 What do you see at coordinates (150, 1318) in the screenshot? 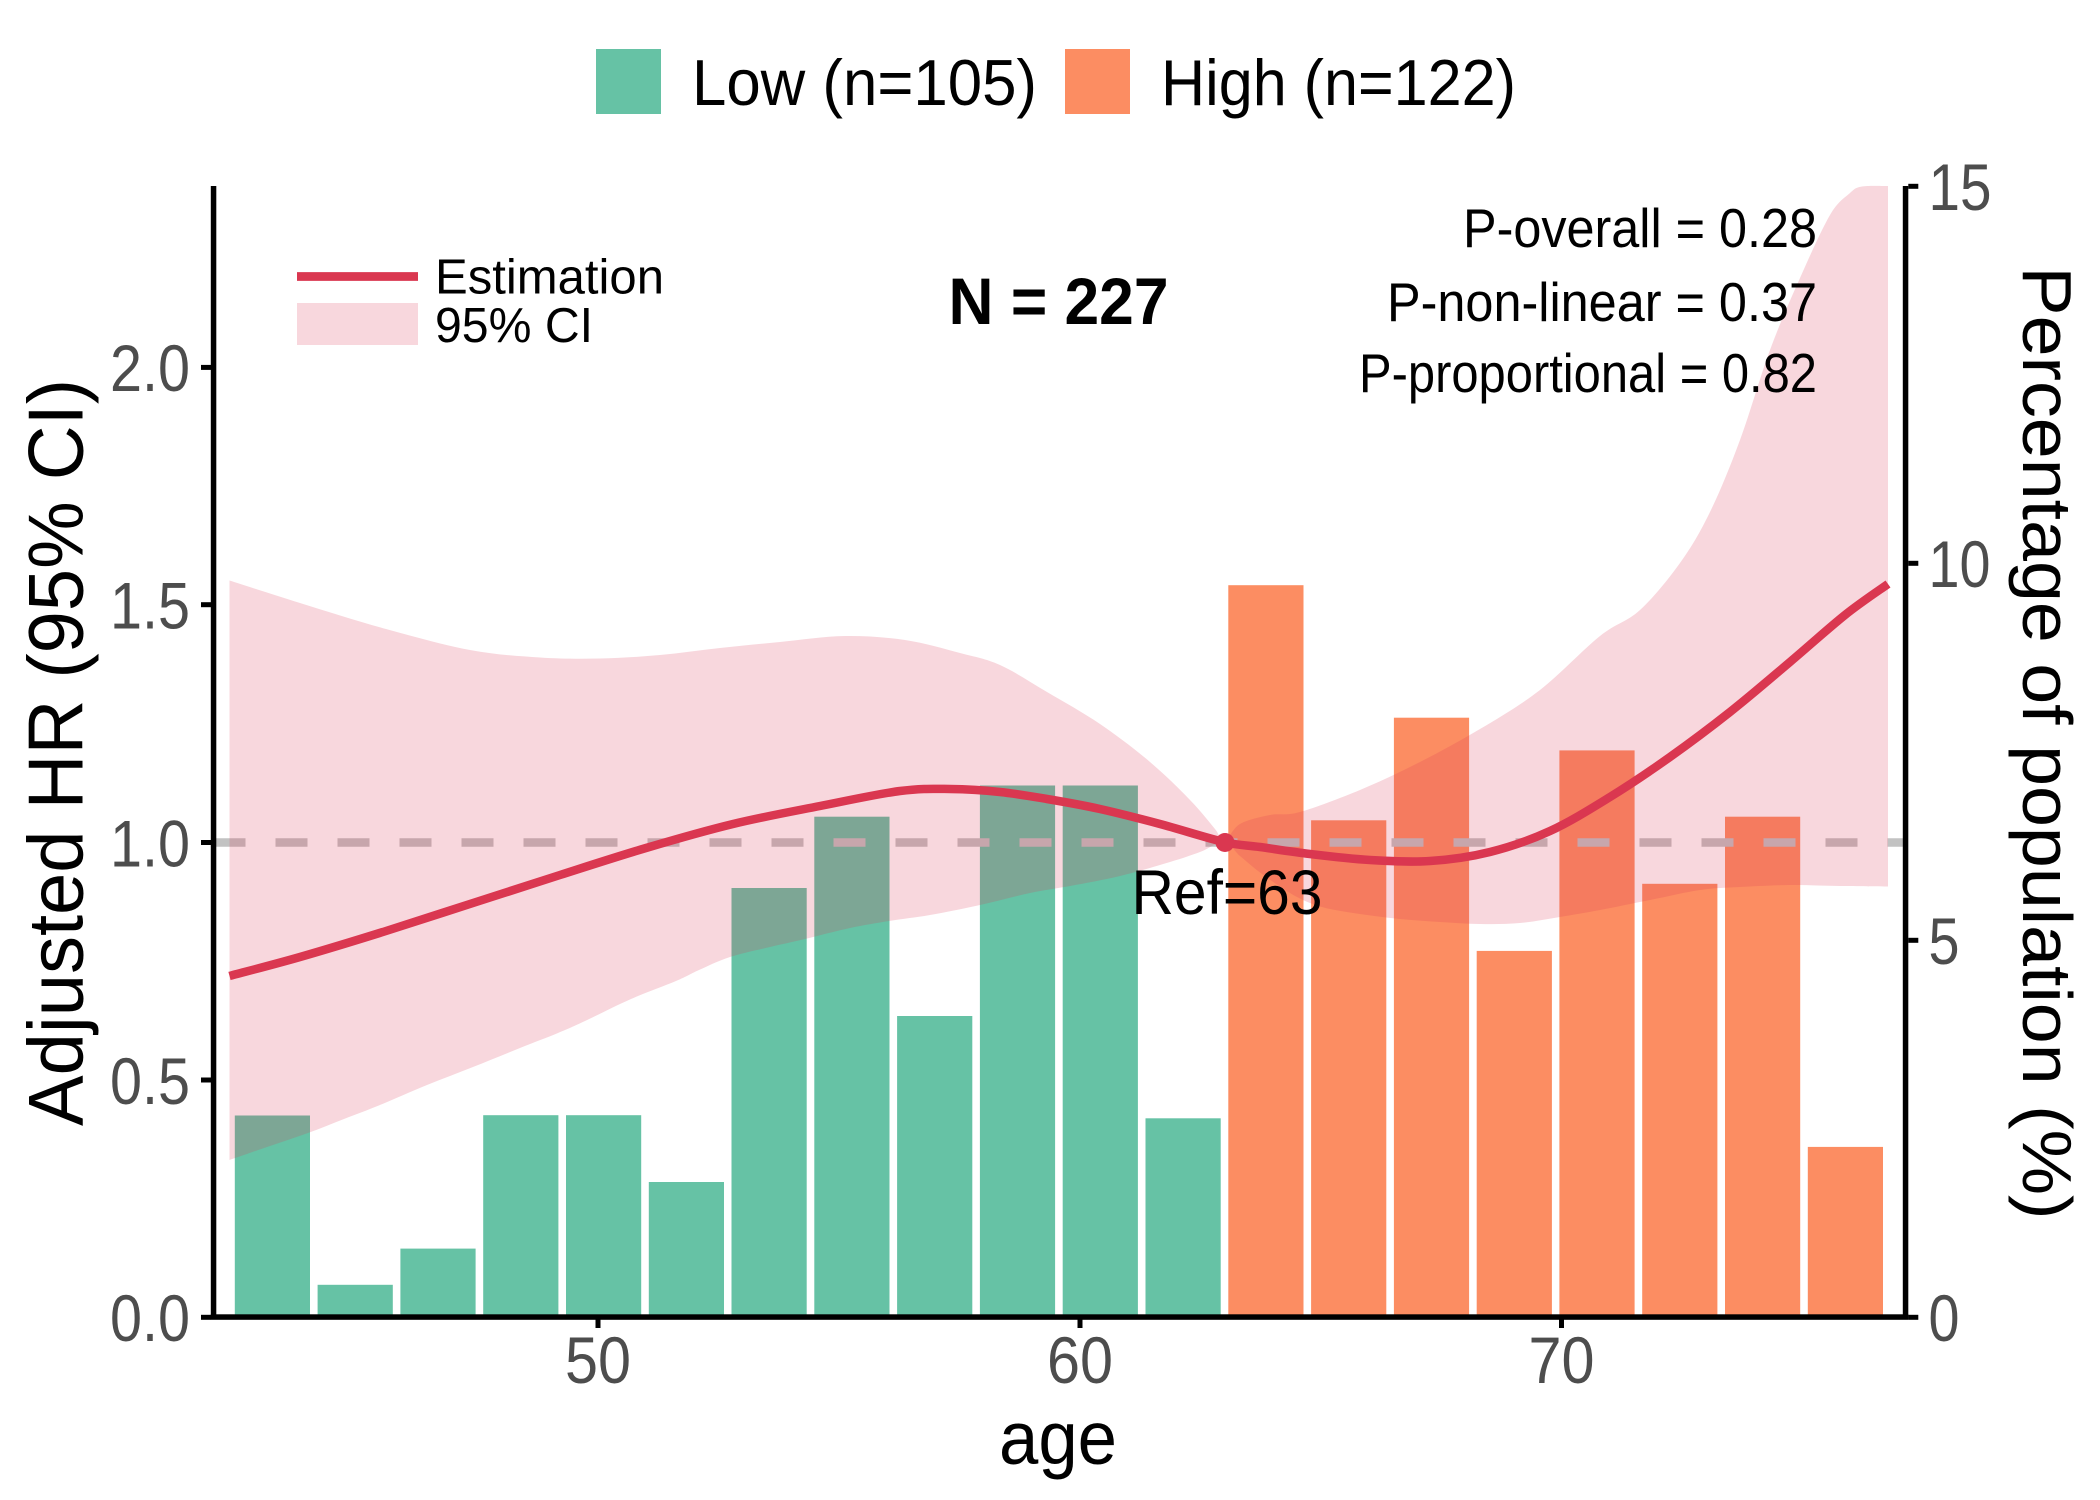
I see `svg-text: 0.0` at bounding box center [150, 1318].